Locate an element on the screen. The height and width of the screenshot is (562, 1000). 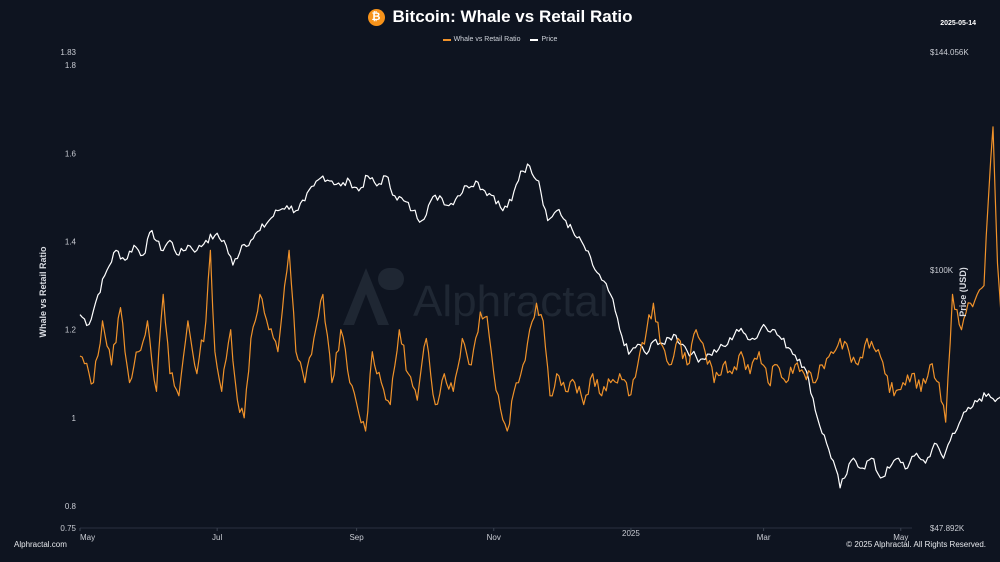
legend-swatch-ratio is located at coordinates (446, 39).